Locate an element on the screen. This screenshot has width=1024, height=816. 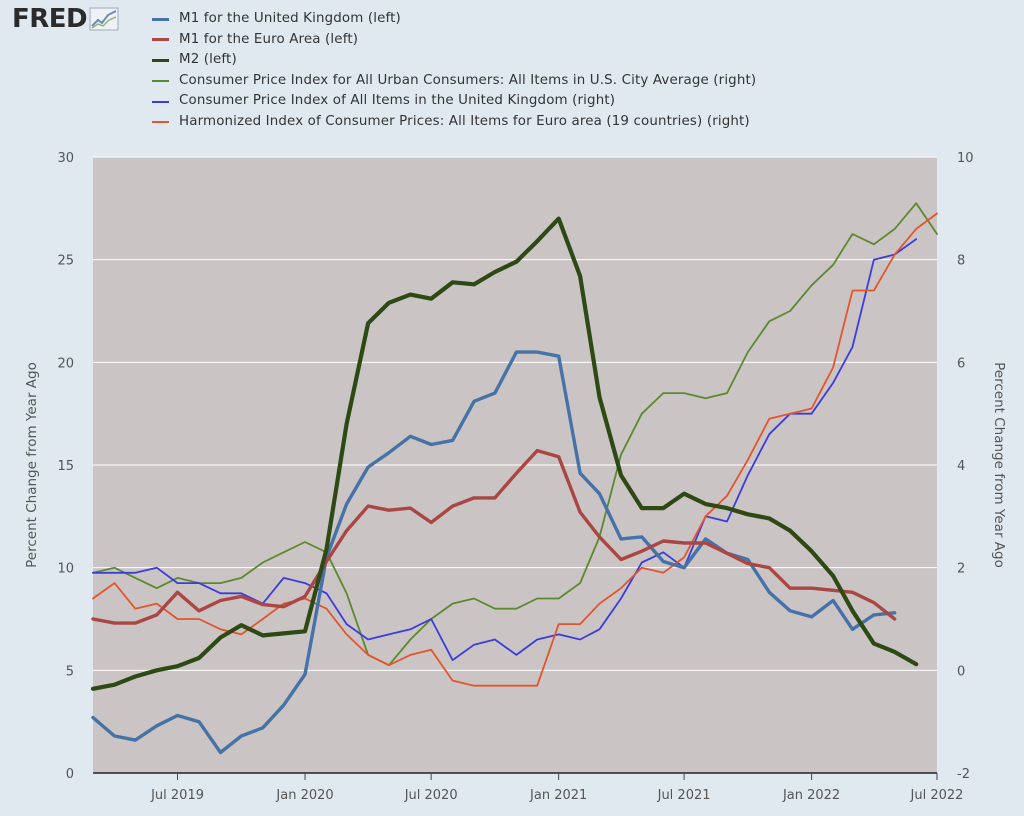
y-right-tick-label: 2 is located at coordinates (961, 569).